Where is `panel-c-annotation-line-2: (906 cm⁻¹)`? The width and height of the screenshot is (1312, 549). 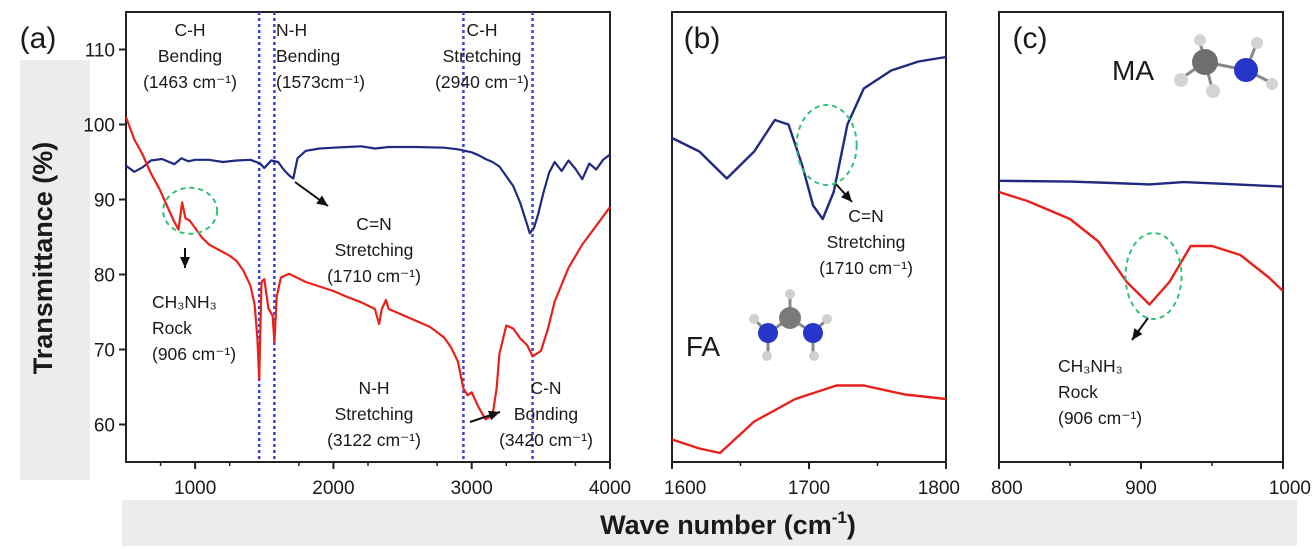
panel-c-annotation-line-2: (906 cm⁻¹) is located at coordinates (1100, 418).